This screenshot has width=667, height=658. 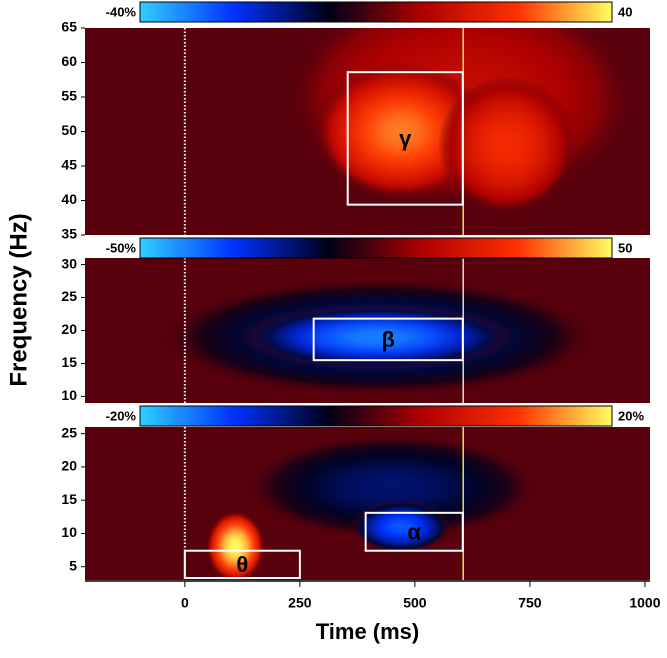 I want to click on y-tick-label: 35, so click(x=69, y=234).